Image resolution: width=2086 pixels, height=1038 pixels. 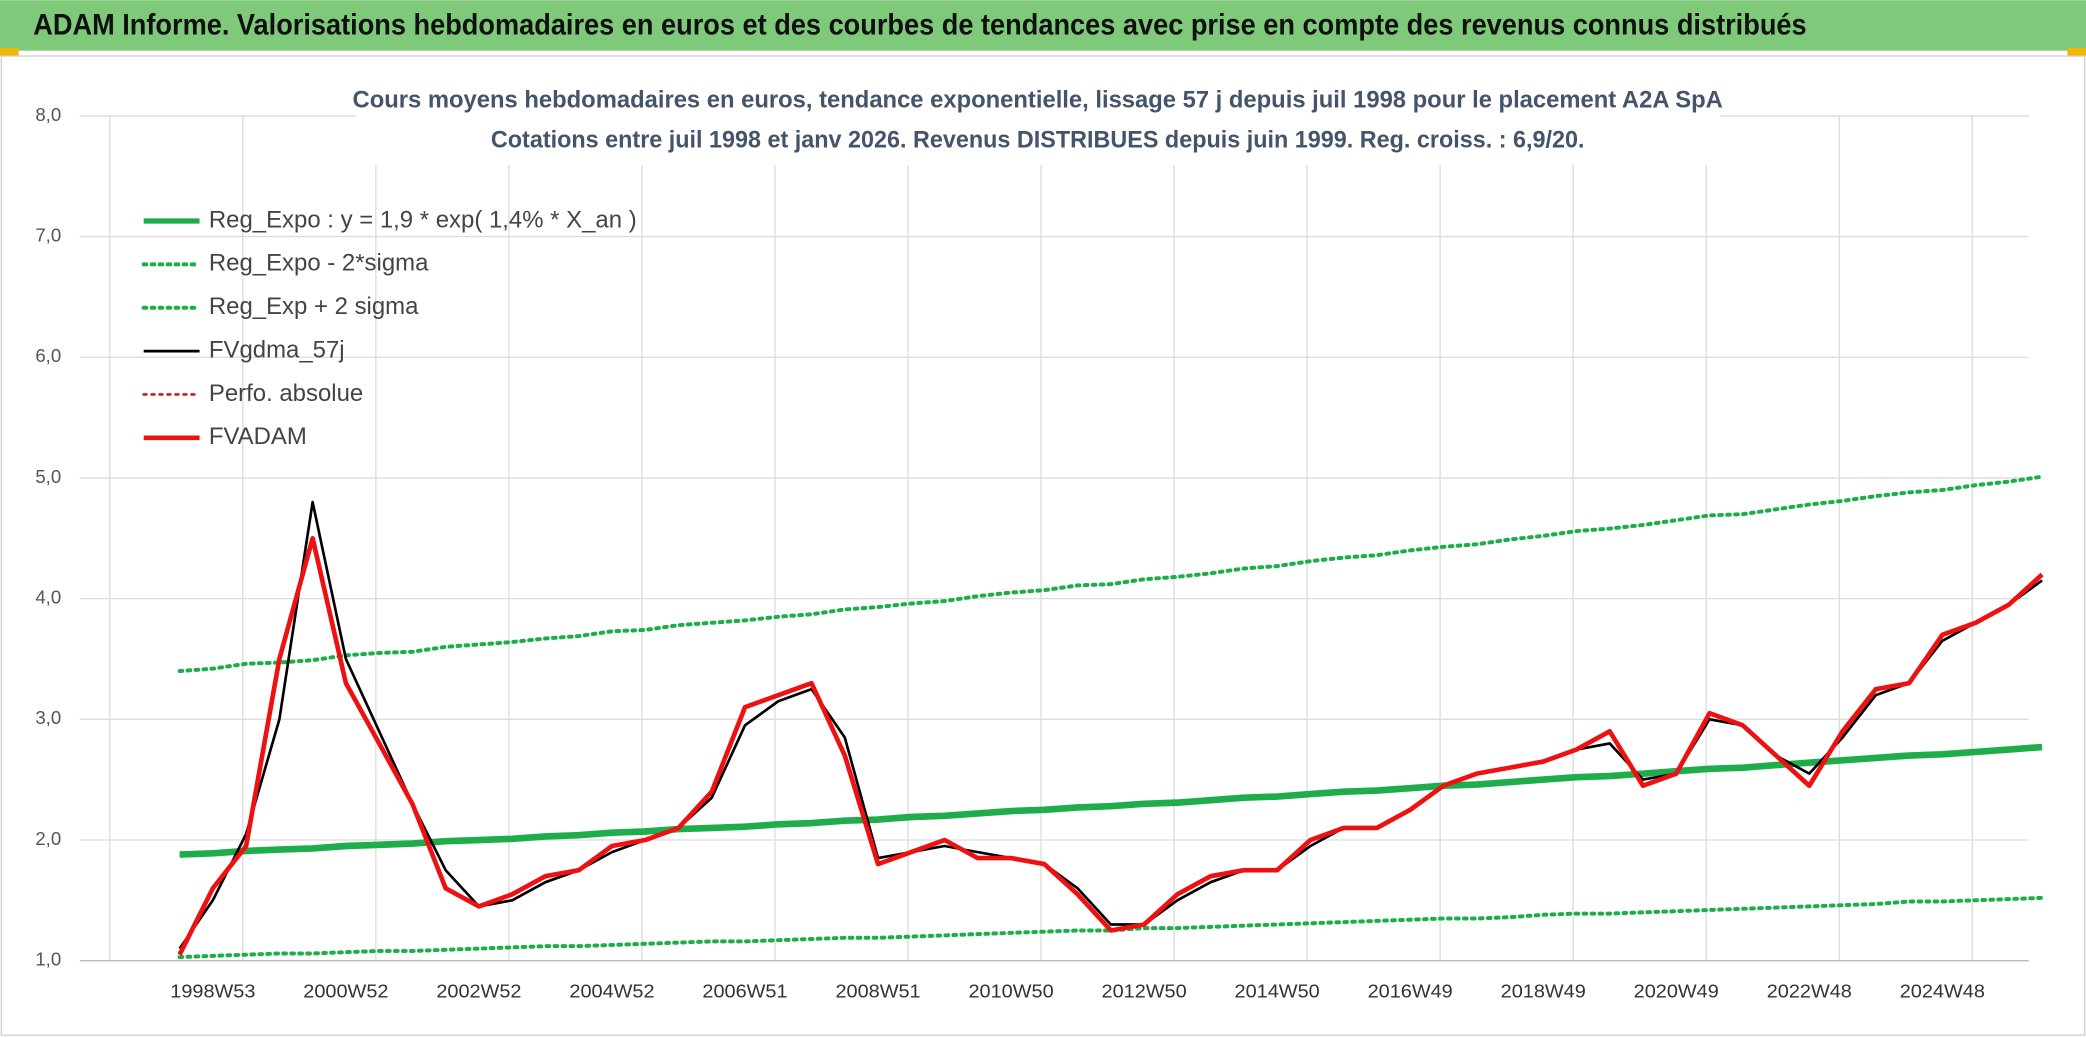 I want to click on x-tick-label: 2018W49, so click(x=1543, y=991).